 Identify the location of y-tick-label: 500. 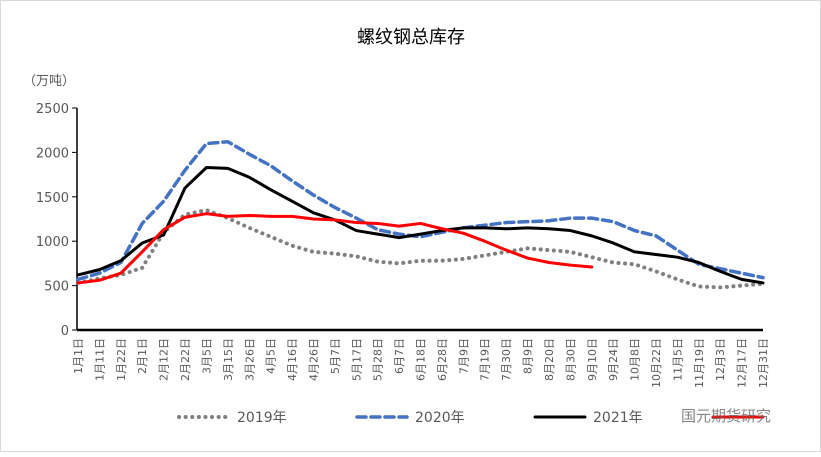
(56, 287).